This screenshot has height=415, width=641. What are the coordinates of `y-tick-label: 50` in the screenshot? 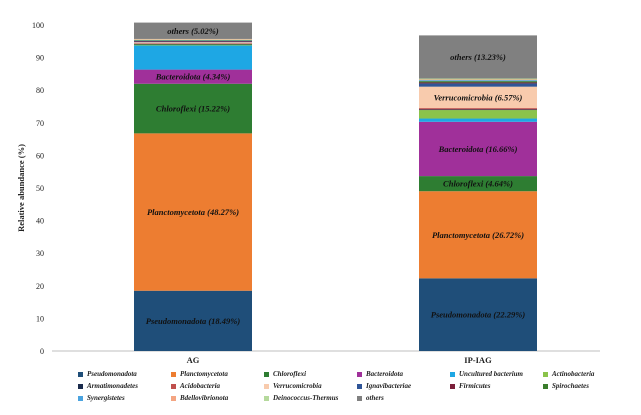 It's located at (40, 188).